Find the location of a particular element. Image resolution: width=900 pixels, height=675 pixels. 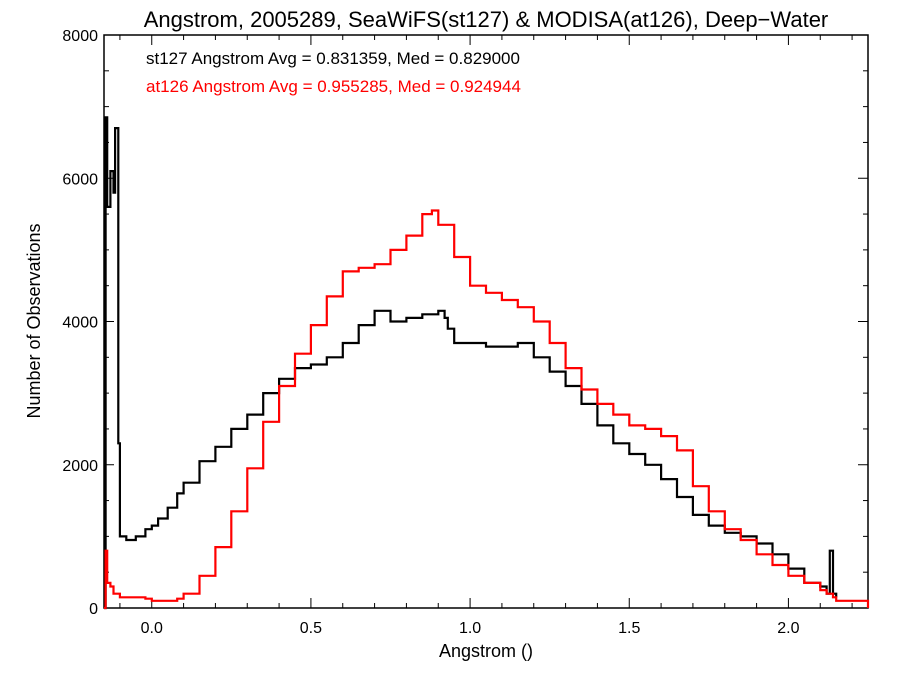

x-tick-label: 0.5 is located at coordinates (311, 628).